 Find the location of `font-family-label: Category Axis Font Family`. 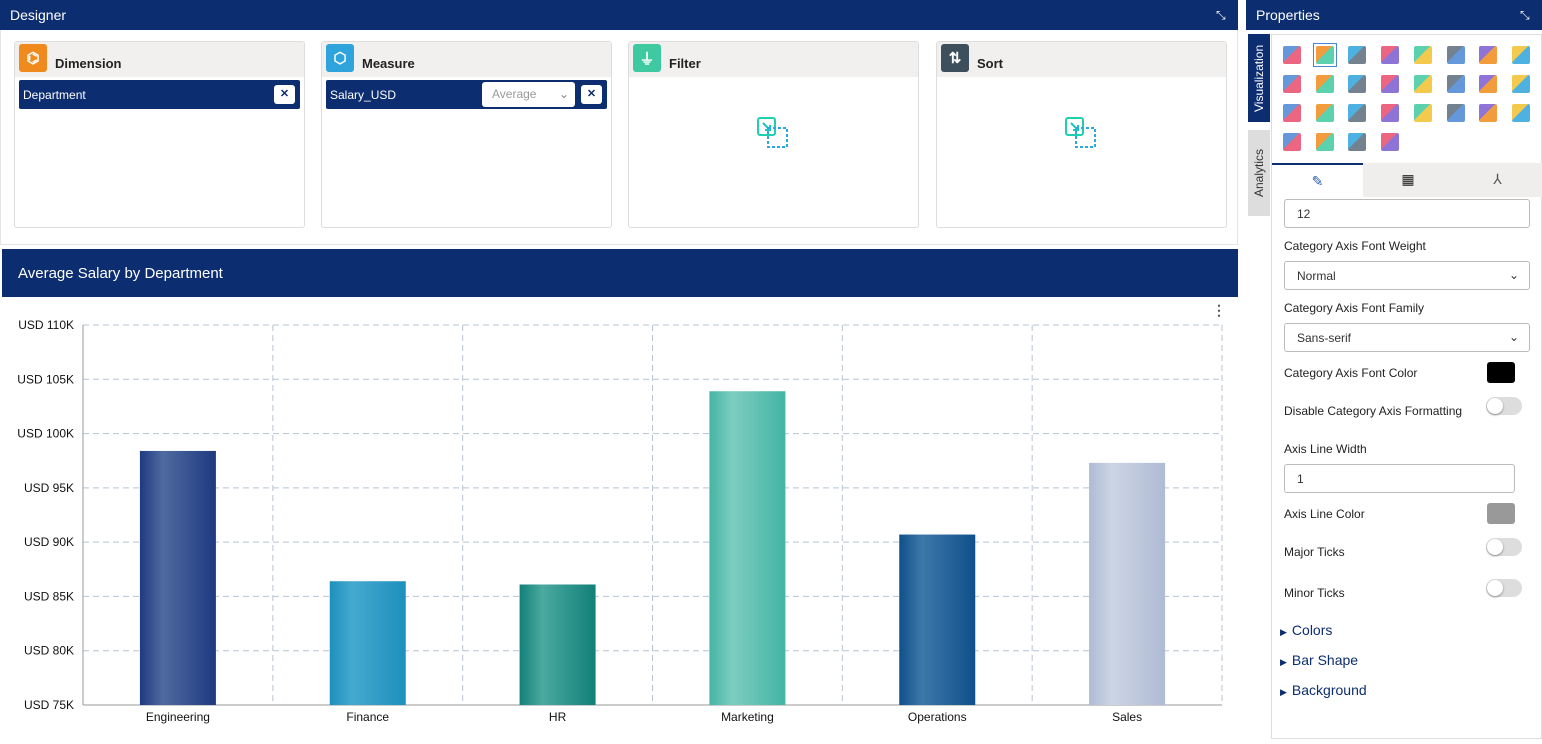

font-family-label: Category Axis Font Family is located at coordinates (1354, 308).